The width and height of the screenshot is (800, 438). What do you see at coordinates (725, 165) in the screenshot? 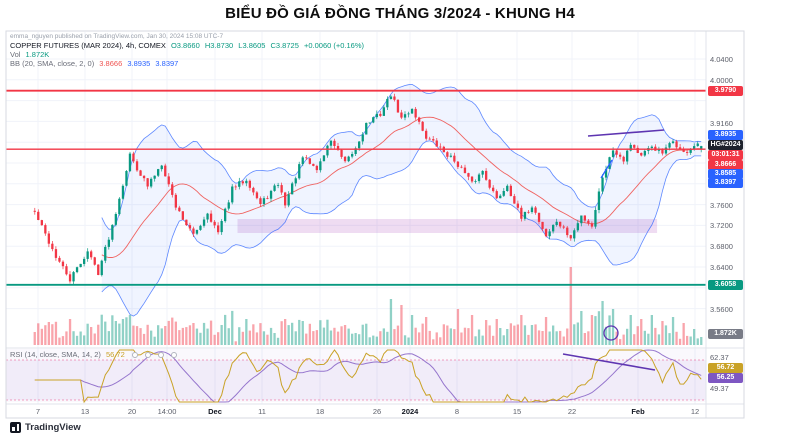
I see `price-badge: 3.8666` at bounding box center [725, 165].